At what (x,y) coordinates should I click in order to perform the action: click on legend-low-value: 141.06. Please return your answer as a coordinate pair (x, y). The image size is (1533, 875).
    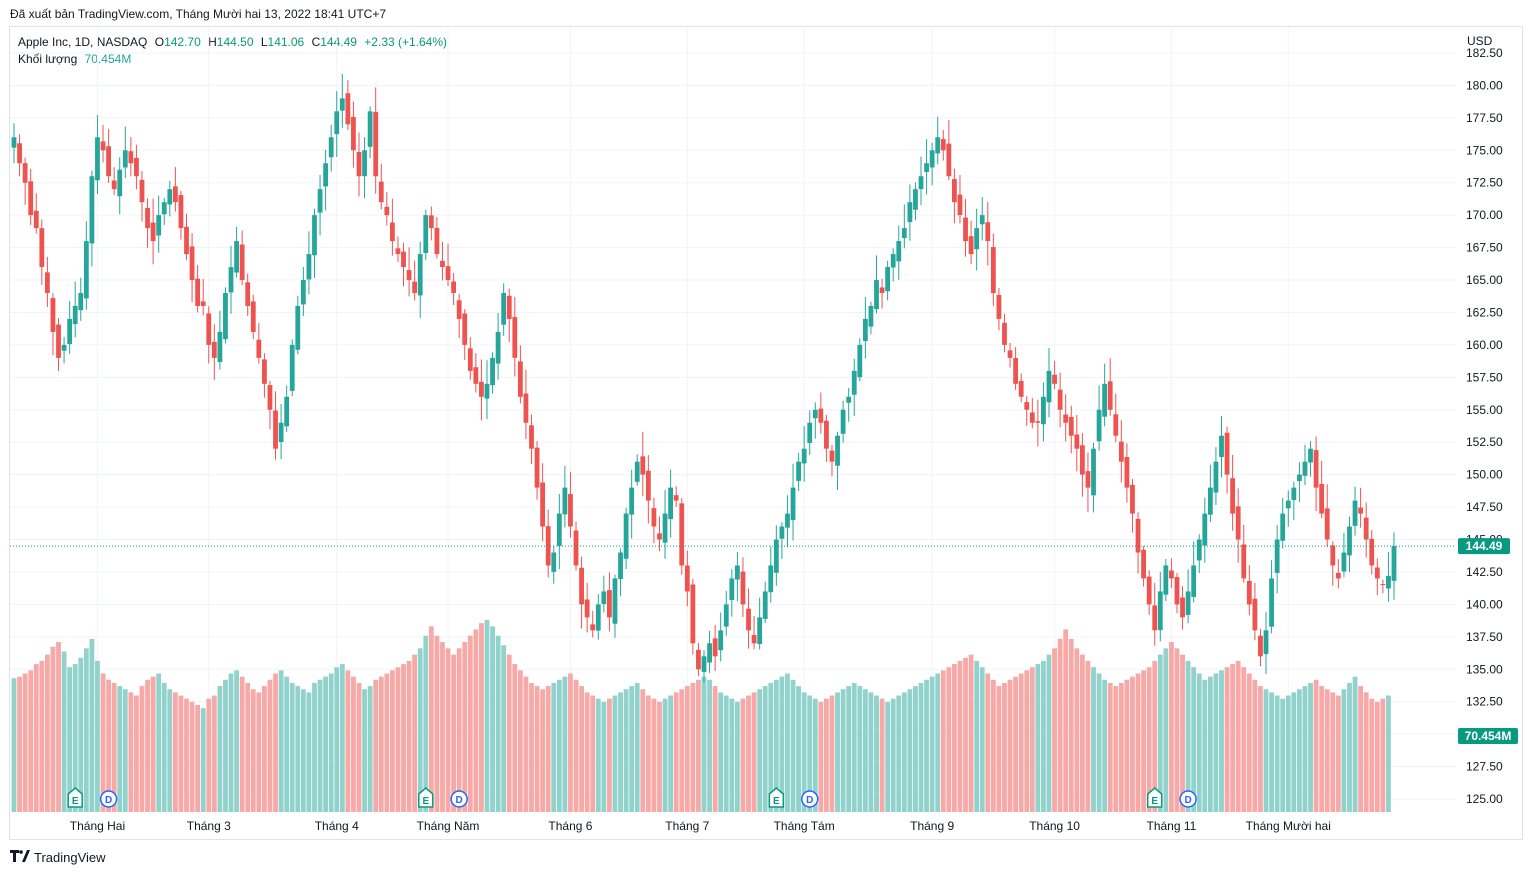
    Looking at the image, I should click on (286, 42).